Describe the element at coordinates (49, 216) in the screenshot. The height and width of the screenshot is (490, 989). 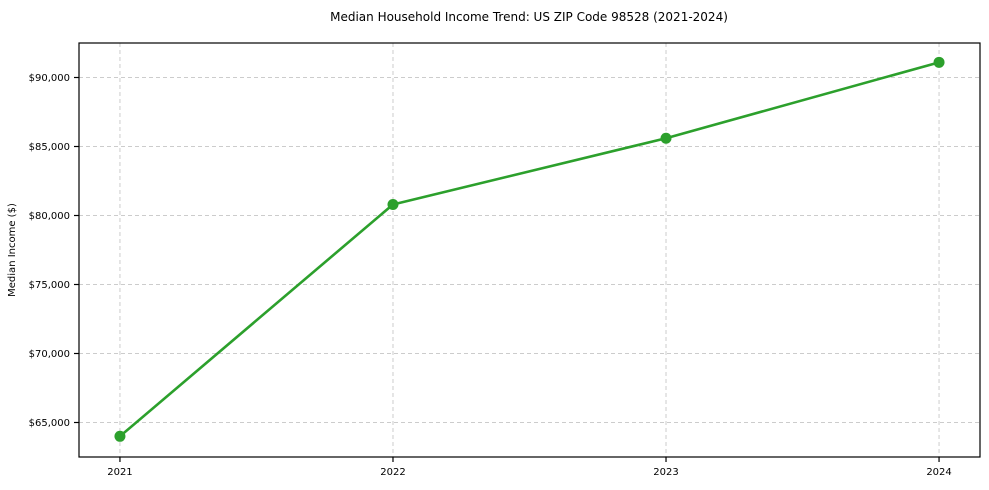
I see `y-tick-label: $80,000` at that location.